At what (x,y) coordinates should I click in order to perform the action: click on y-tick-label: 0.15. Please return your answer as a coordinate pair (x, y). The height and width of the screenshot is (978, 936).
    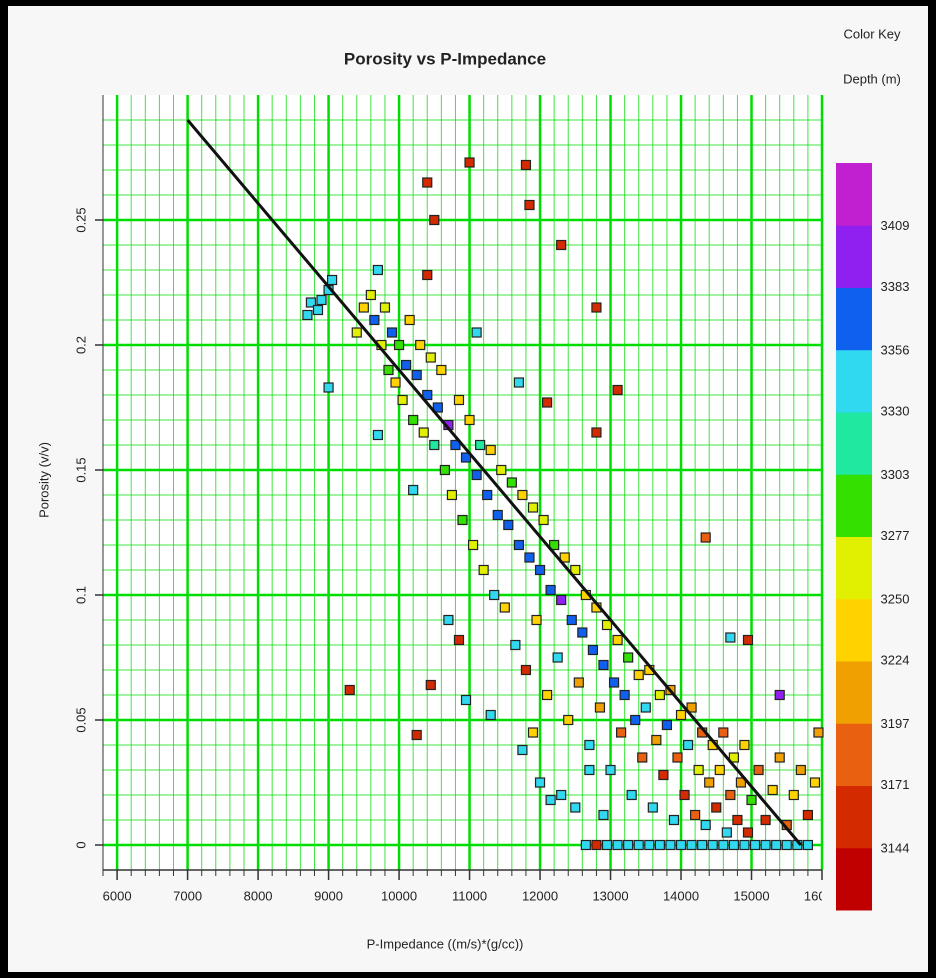
    Looking at the image, I should click on (80, 469).